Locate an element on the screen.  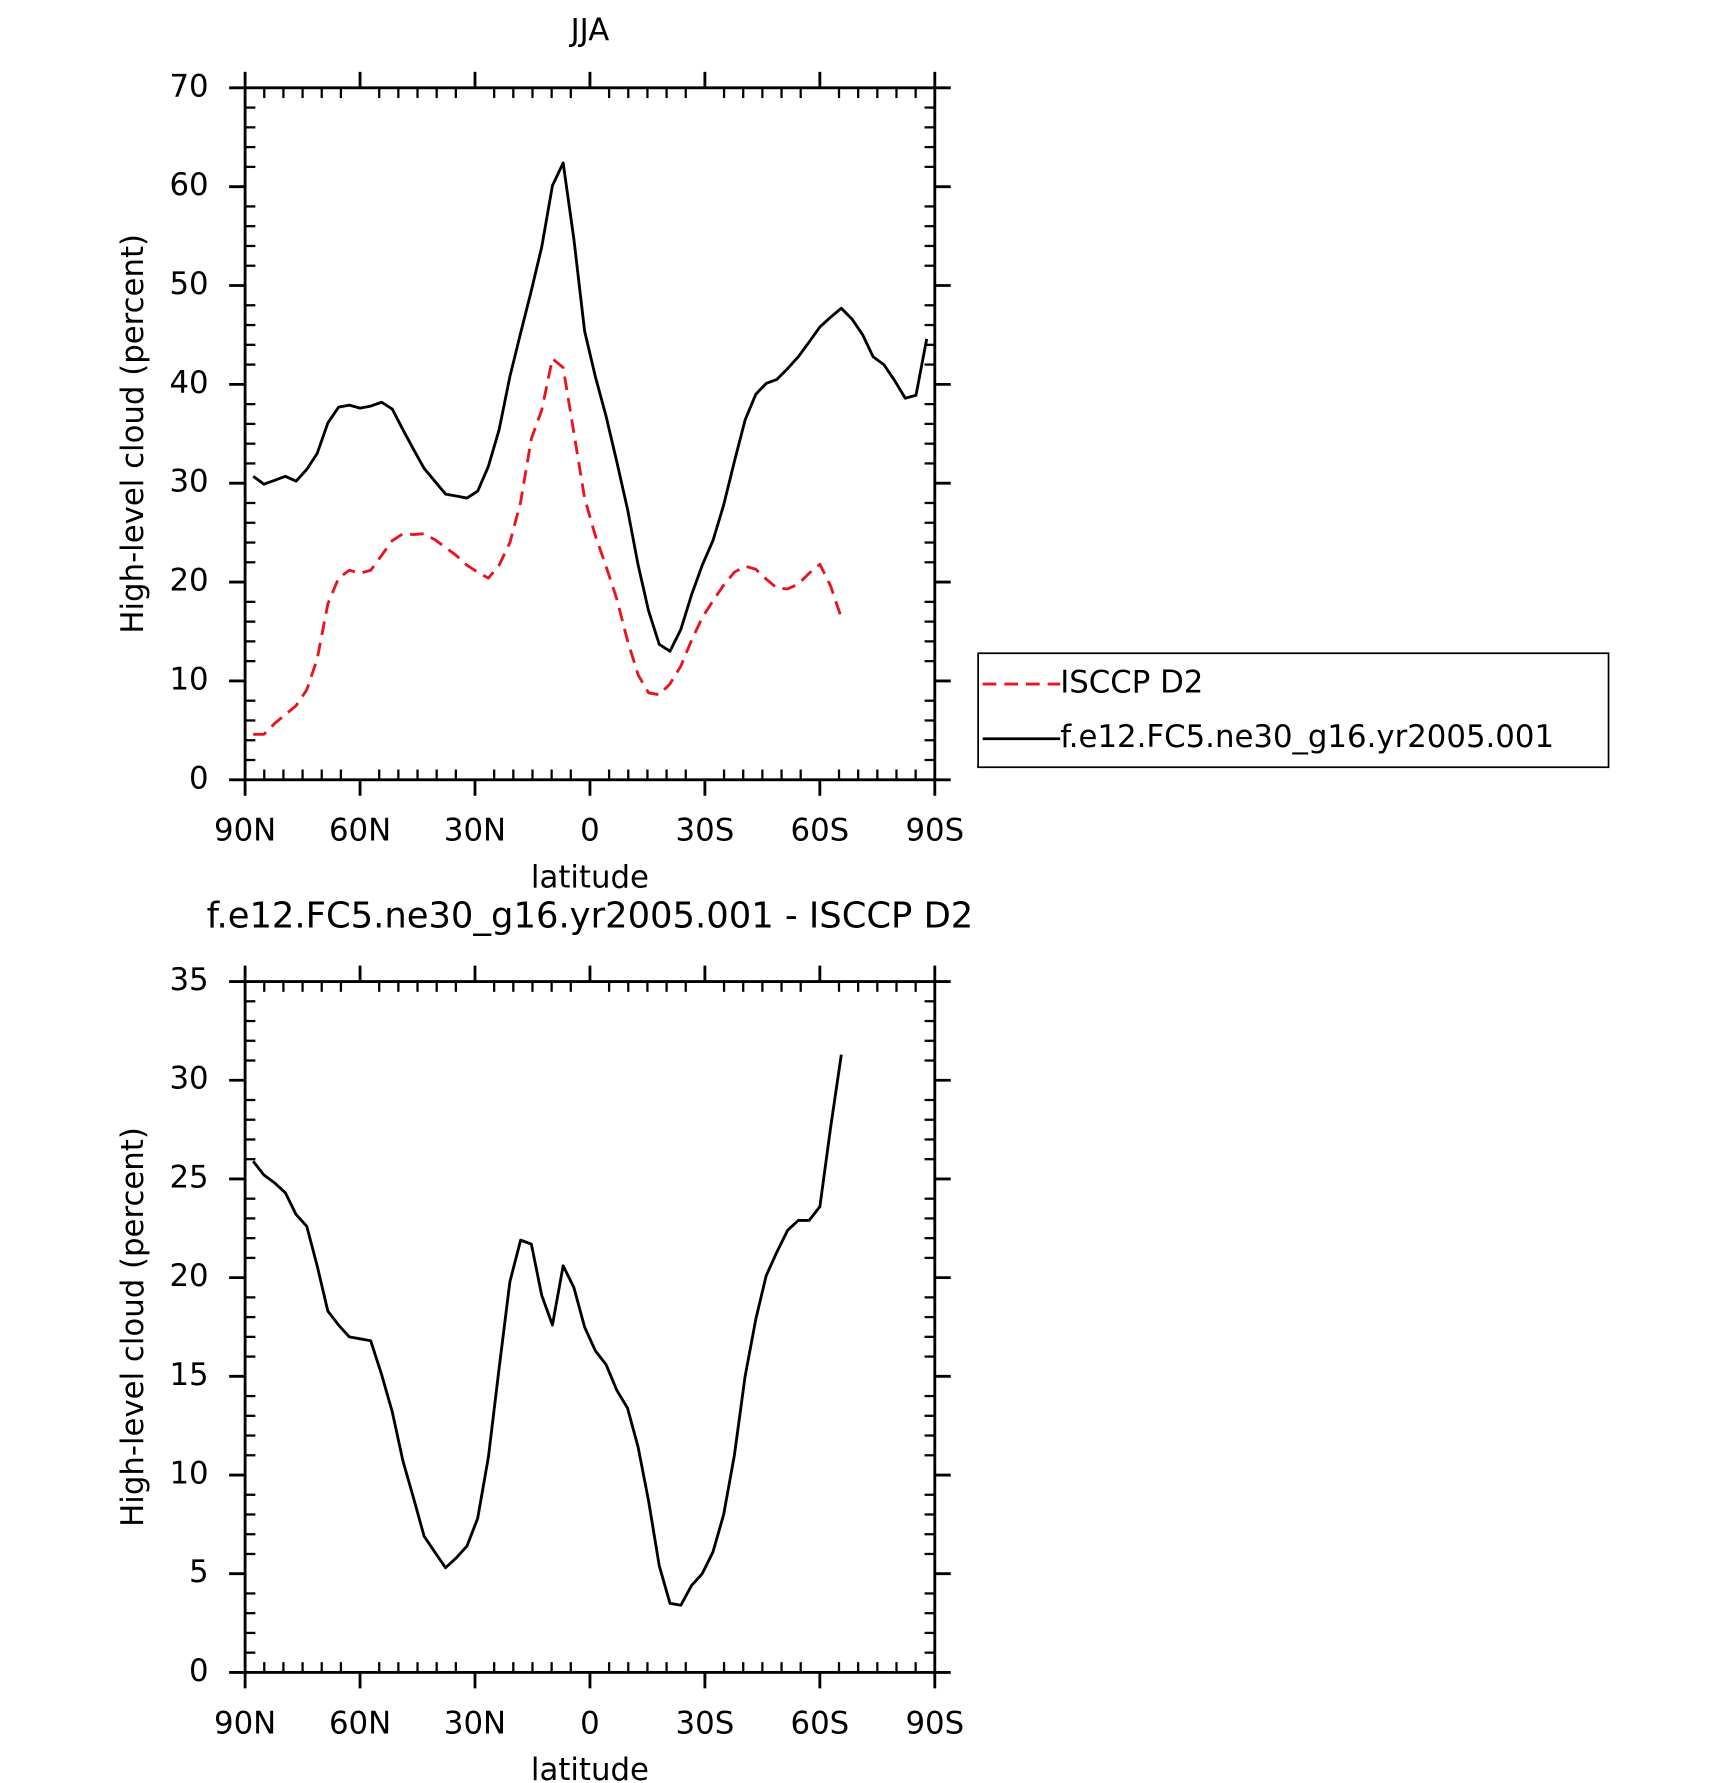
y-tick-label: 70 is located at coordinates (188, 86).